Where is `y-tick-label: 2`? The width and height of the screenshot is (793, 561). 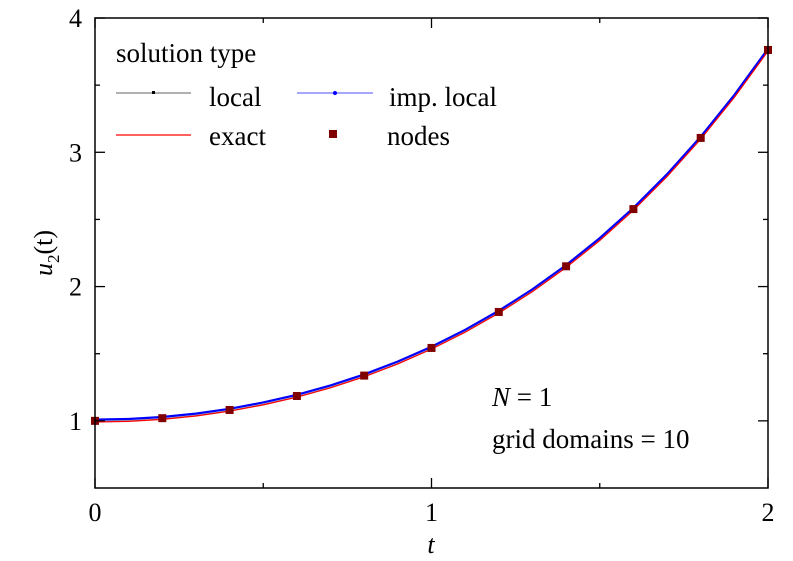 y-tick-label: 2 is located at coordinates (75, 287).